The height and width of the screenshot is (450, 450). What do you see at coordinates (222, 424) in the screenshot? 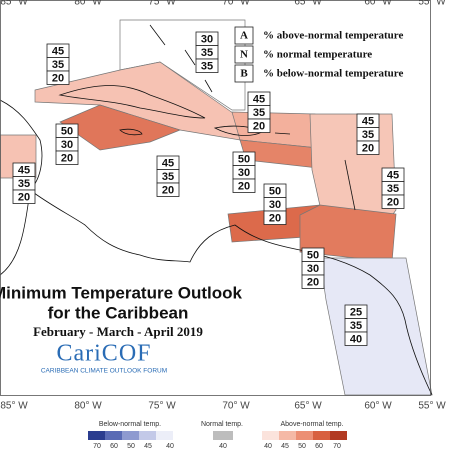
I see `scale-label: Normal temp.` at bounding box center [222, 424].